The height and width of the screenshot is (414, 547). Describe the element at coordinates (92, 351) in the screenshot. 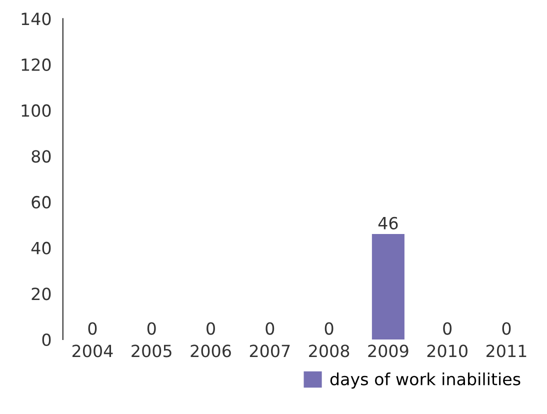

I see `x-tick-label: 2004` at that location.